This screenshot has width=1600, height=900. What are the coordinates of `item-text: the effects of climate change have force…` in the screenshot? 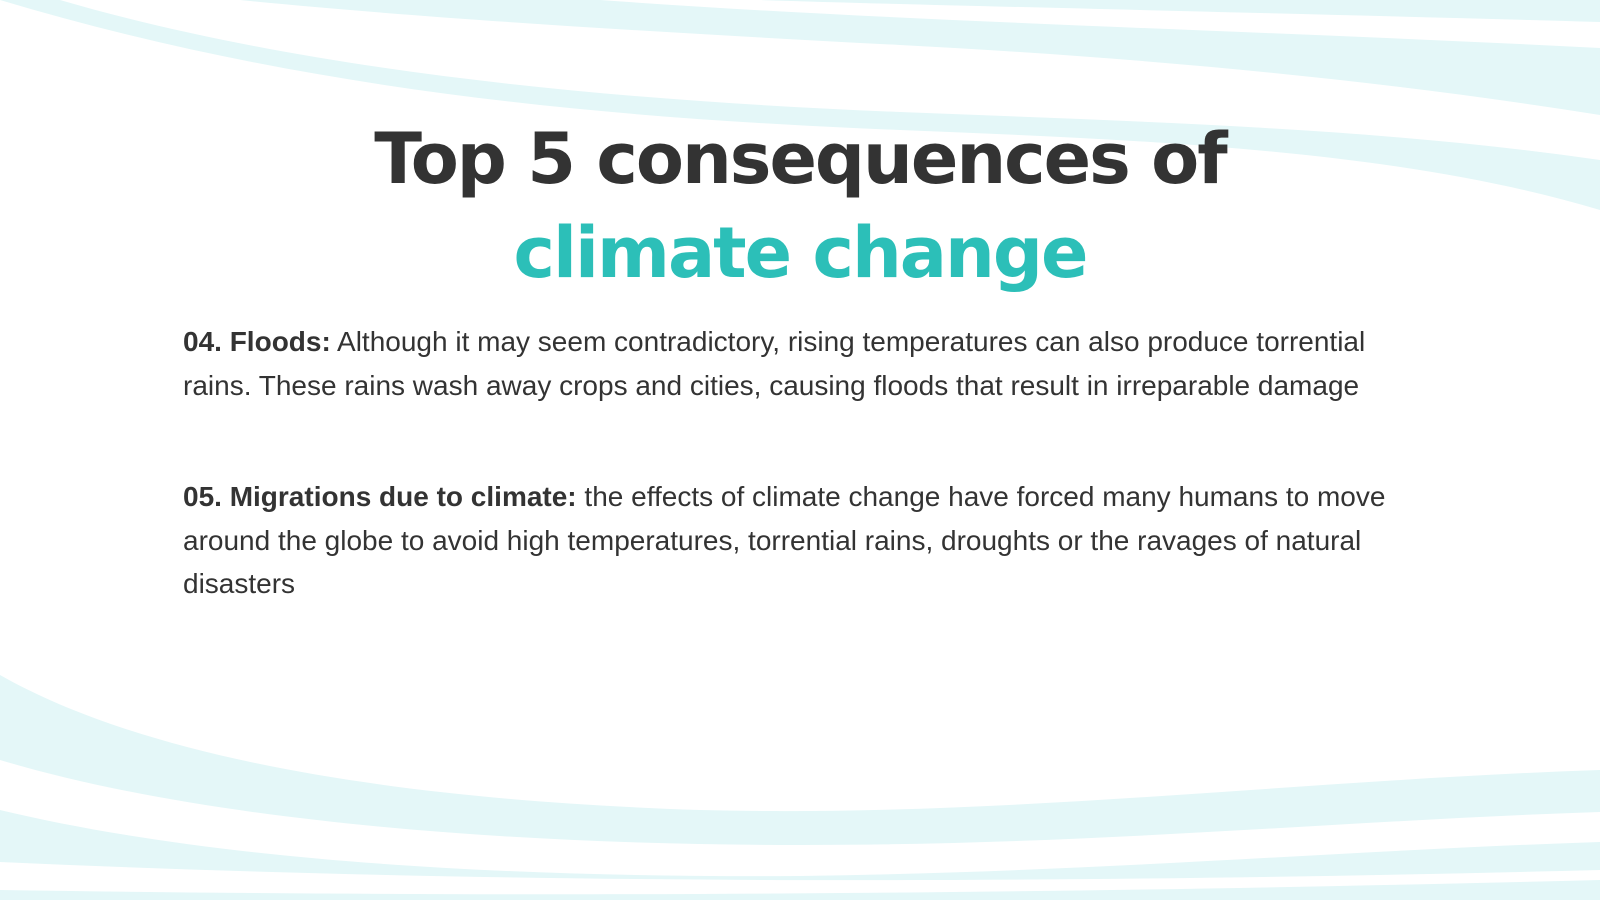 It's located at (784, 540).